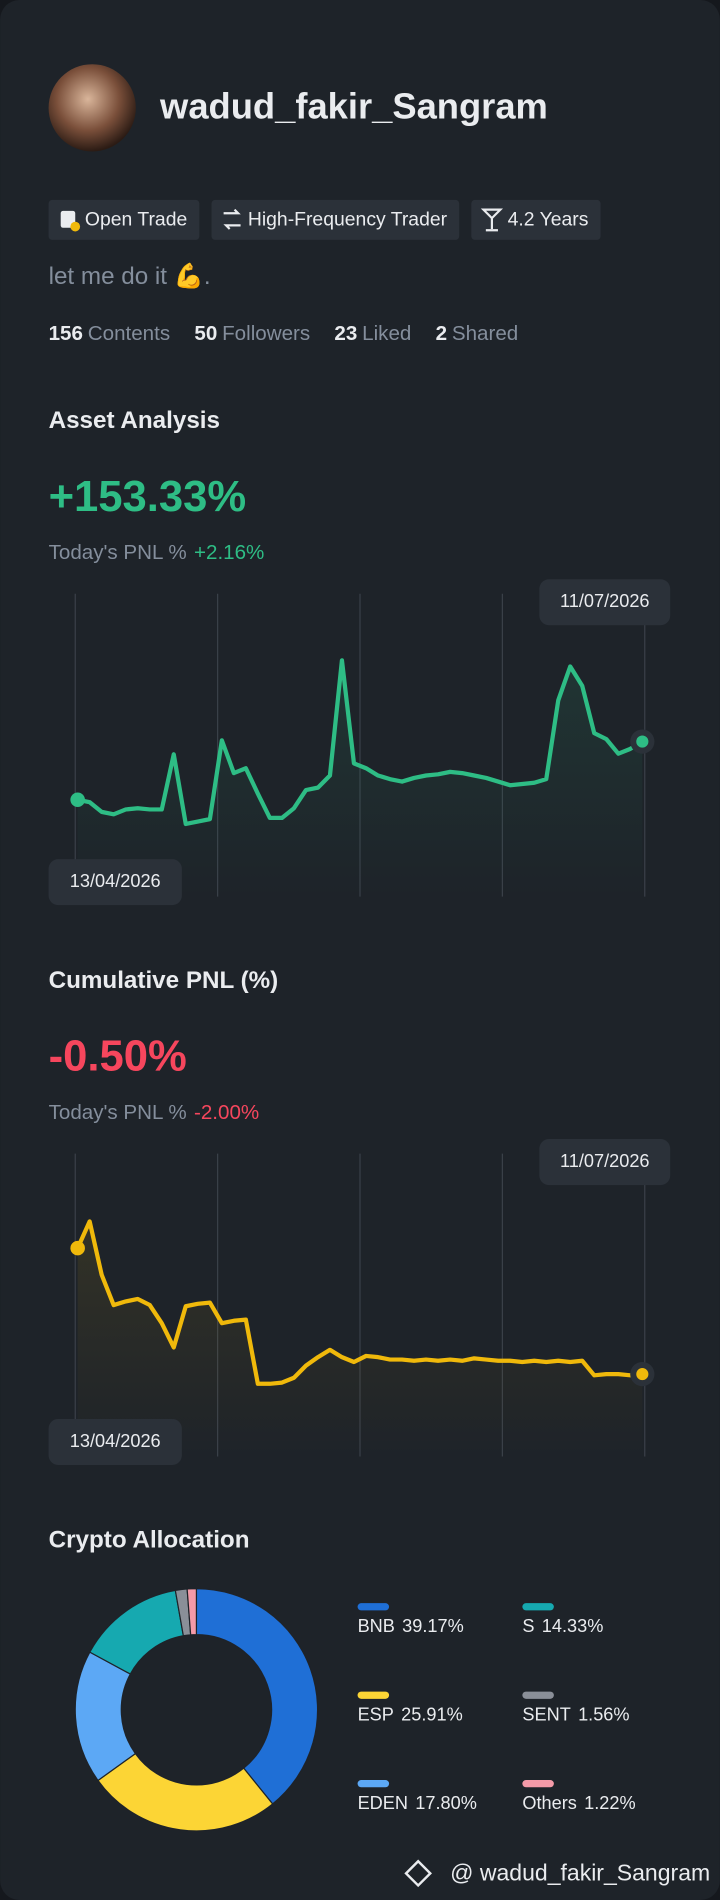 The image size is (720, 1900). Describe the element at coordinates (433, 1626) in the screenshot. I see `legend-value: 39.17%` at that location.